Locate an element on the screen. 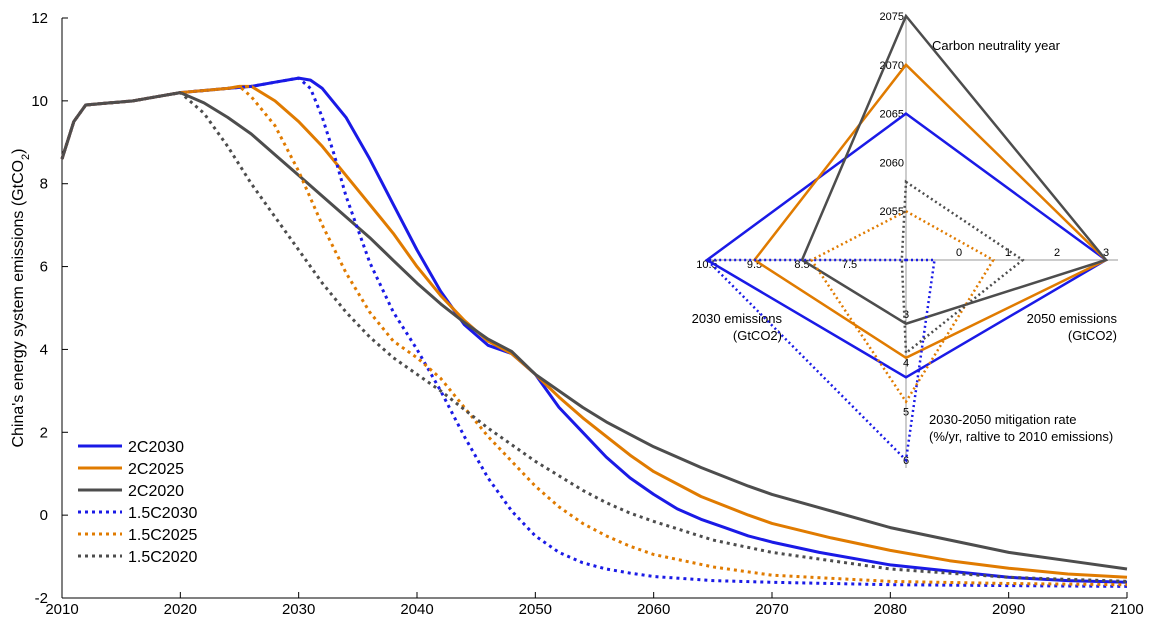 Image resolution: width=1150 pixels, height=623 pixels. radar-tick-label: 5 is located at coordinates (906, 412).